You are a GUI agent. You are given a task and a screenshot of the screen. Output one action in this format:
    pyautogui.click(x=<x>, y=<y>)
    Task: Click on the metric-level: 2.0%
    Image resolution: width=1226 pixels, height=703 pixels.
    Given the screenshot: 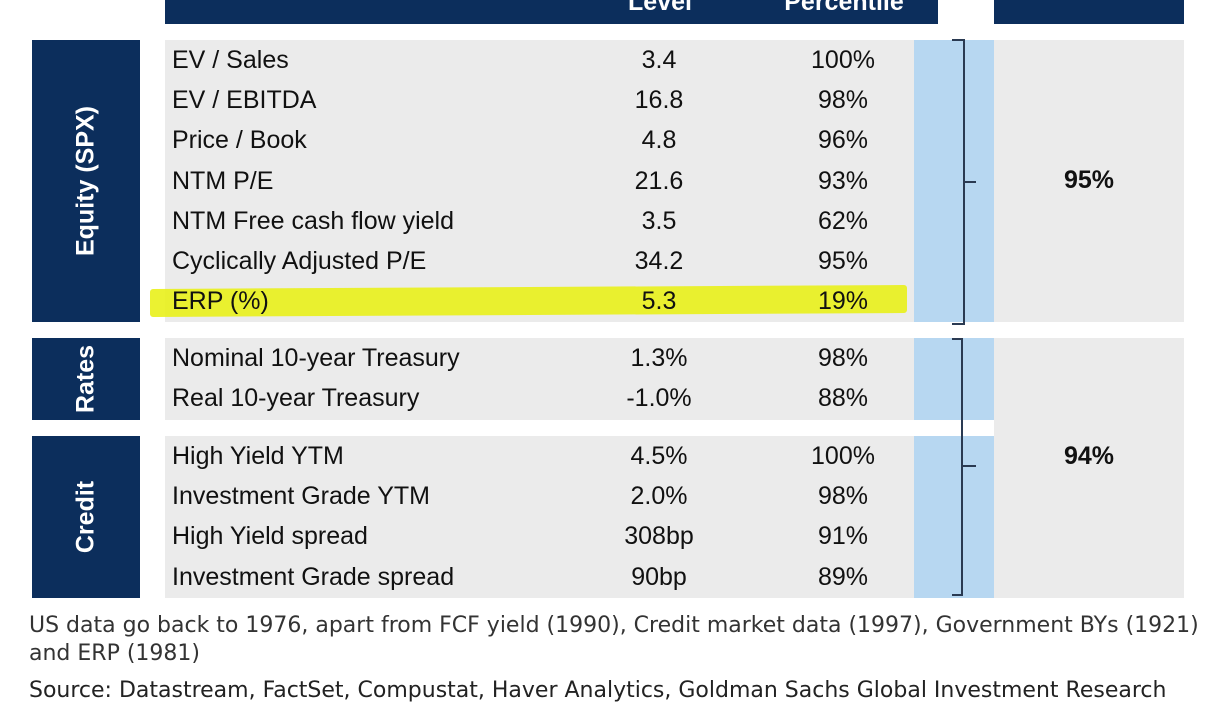 What is the action you would take?
    pyautogui.click(x=659, y=496)
    